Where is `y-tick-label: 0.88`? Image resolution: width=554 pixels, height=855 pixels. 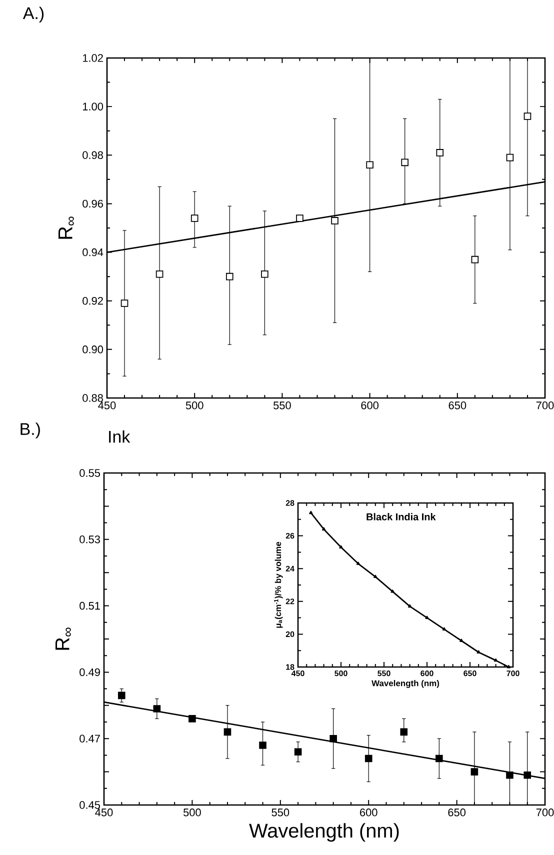
y-tick-label: 0.88 is located at coordinates (92, 398).